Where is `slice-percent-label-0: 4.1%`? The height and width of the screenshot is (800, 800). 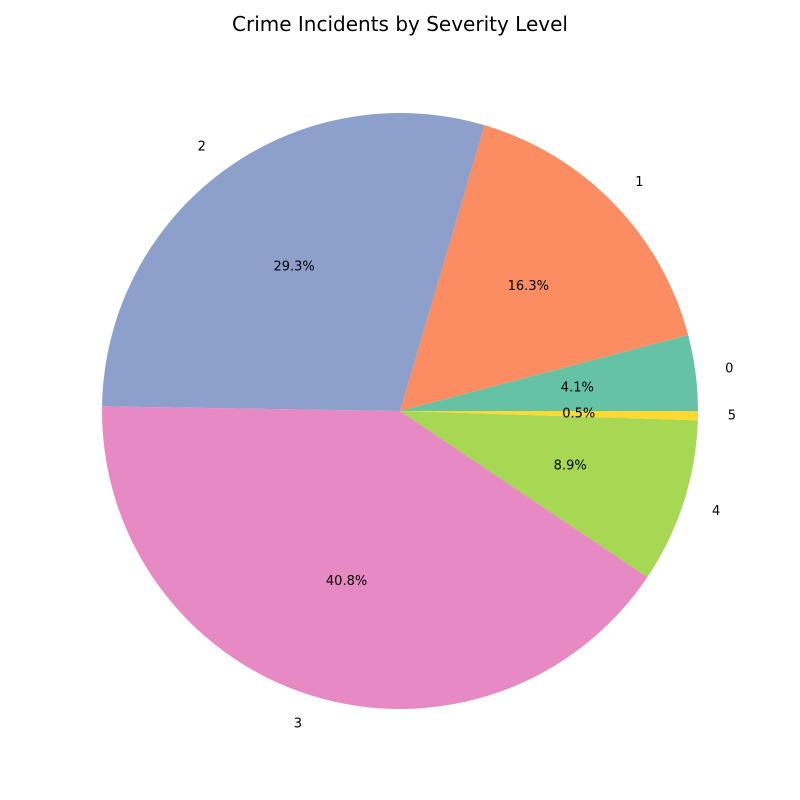
slice-percent-label-0: 4.1% is located at coordinates (577, 388).